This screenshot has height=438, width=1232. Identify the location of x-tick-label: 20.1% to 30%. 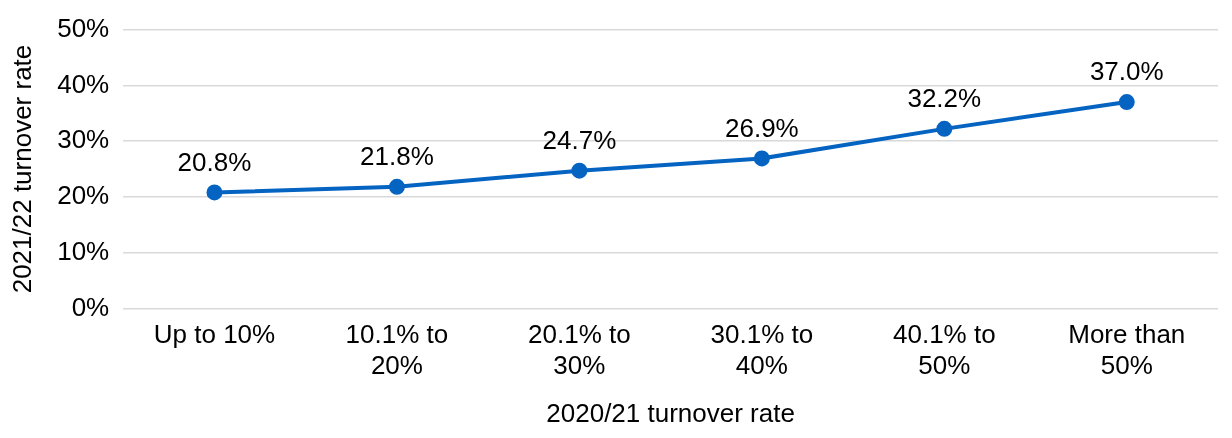
(579, 350).